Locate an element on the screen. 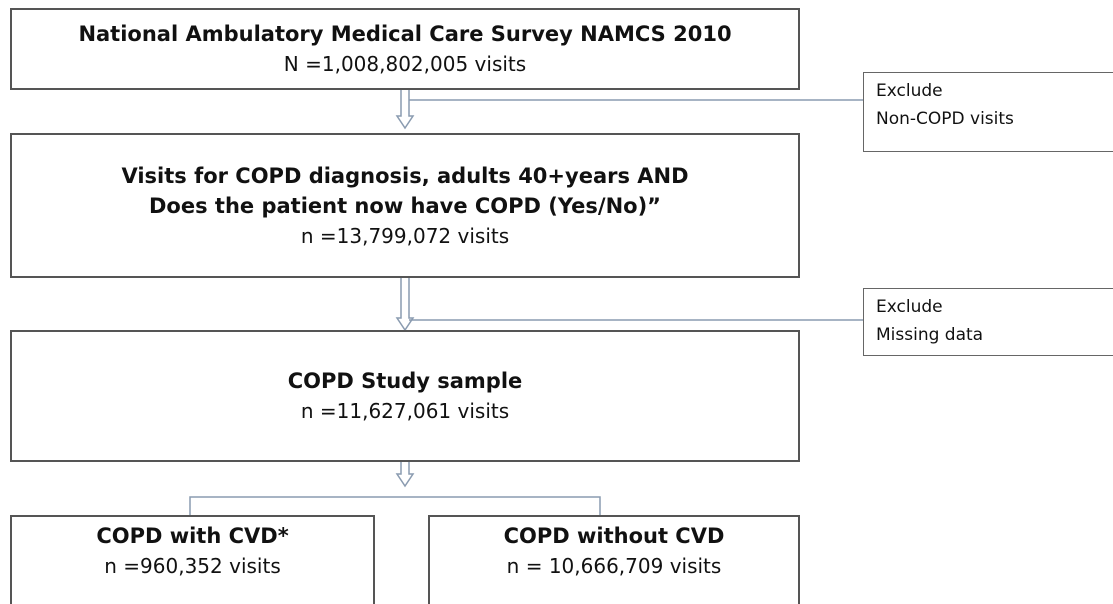  node-title: COPD with CVD* is located at coordinates (192, 536).